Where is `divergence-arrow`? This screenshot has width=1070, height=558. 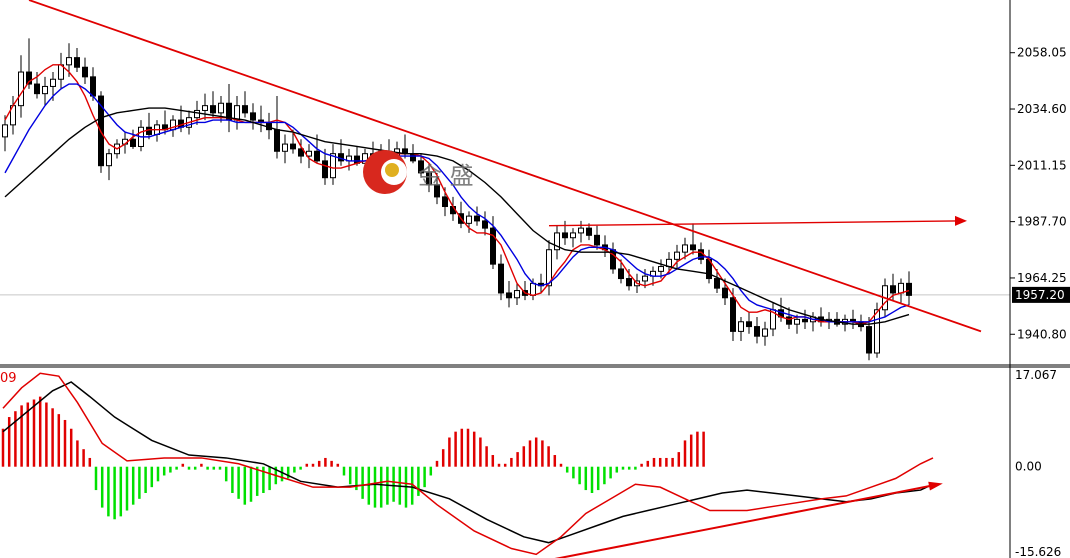 divergence-arrow is located at coordinates (744, 521).